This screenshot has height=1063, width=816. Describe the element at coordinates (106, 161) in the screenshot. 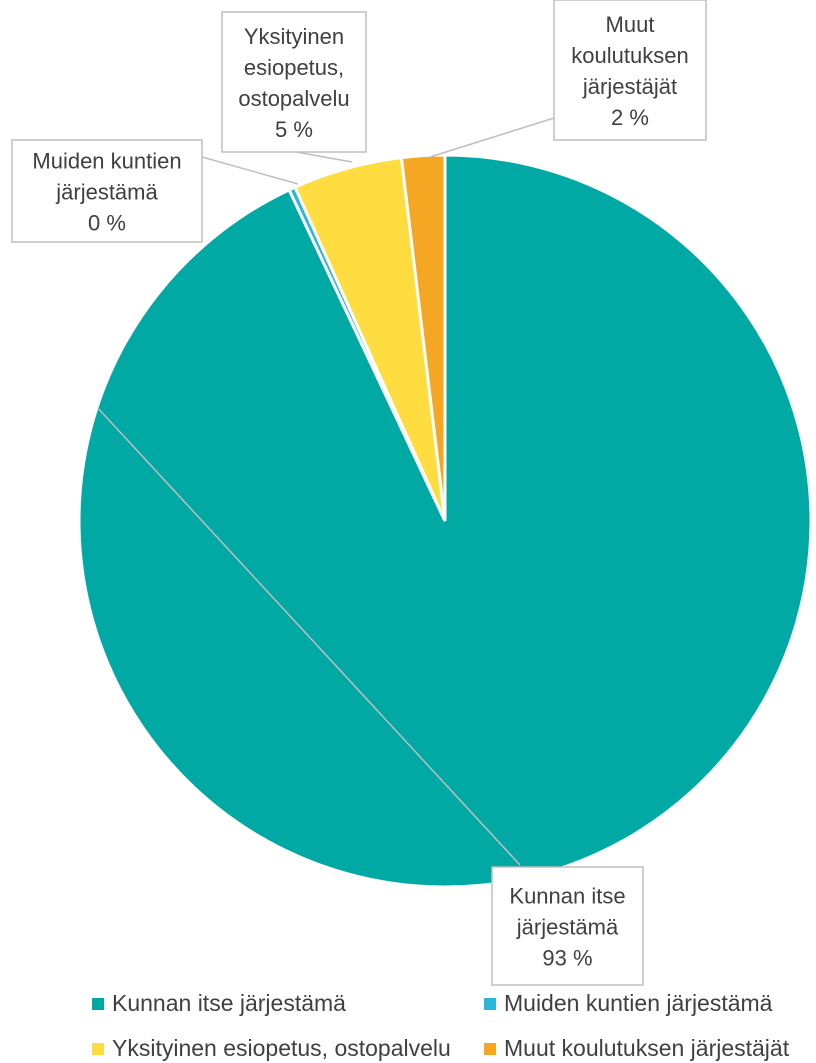

I see `data-label-text-muiden: Muiden kuntien` at that location.